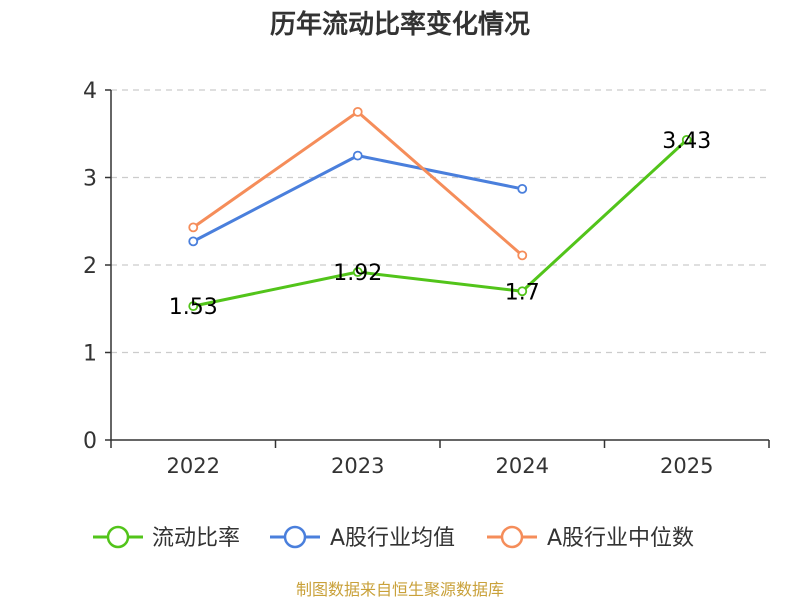  What do you see at coordinates (90, 179) in the screenshot?
I see `y-tick-label: 3` at bounding box center [90, 179].